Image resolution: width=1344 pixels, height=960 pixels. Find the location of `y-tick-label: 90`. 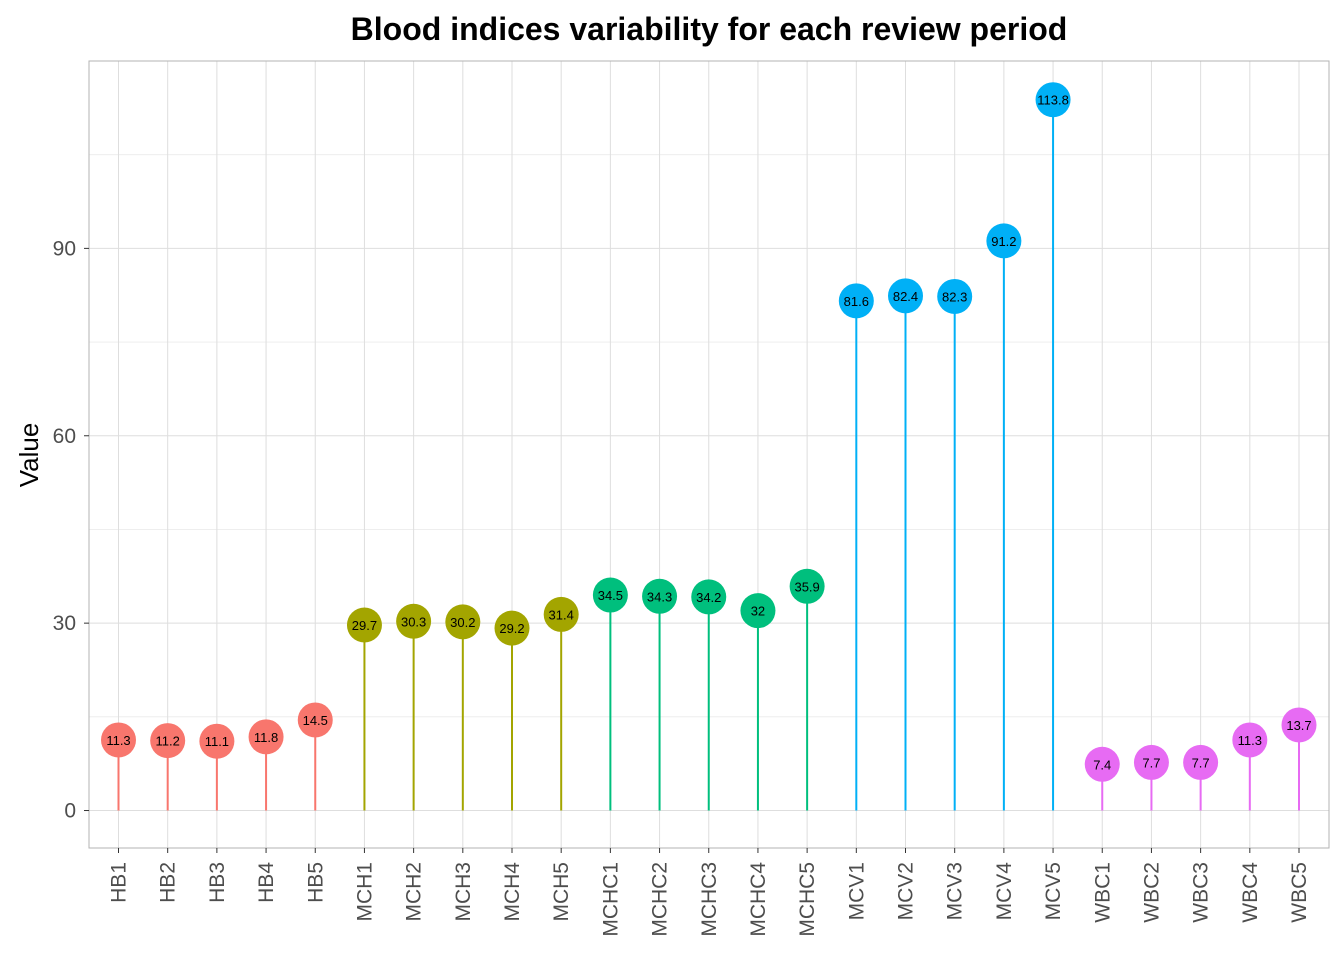

y-tick-label: 90 is located at coordinates (64, 248).